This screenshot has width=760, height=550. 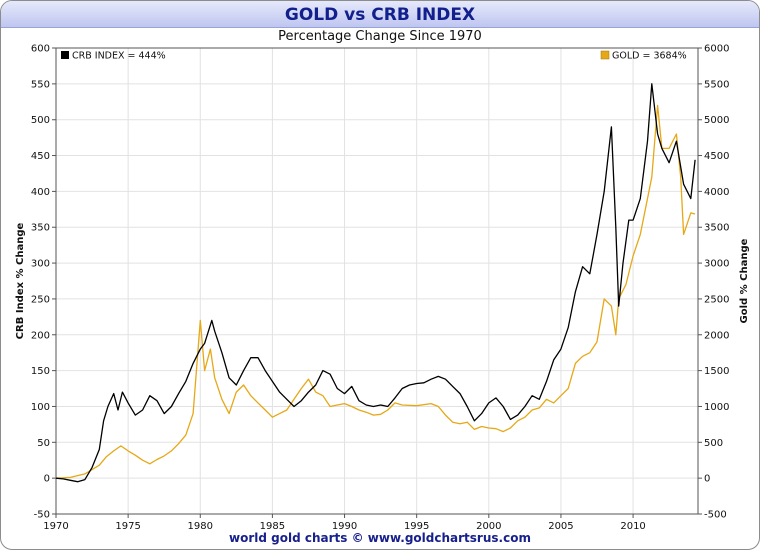 I want to click on legend-swatch-gold, so click(x=605, y=55).